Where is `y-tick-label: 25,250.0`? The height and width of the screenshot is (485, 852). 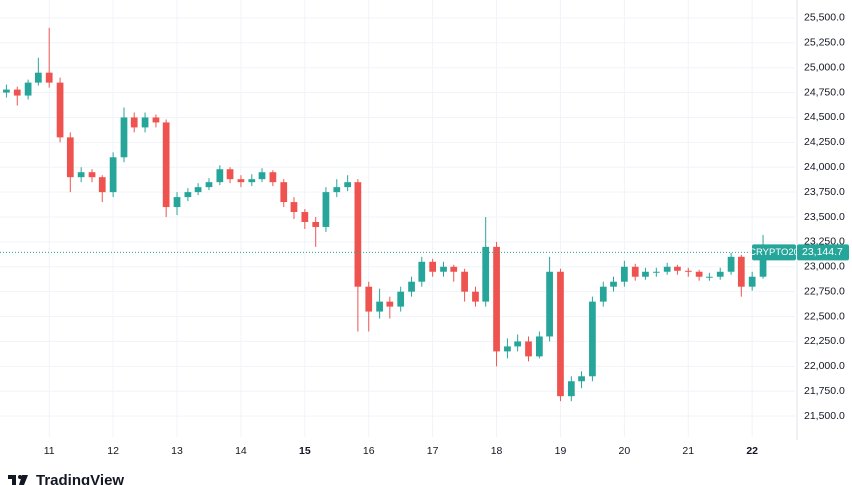
y-tick-label: 25,250.0 is located at coordinates (824, 43).